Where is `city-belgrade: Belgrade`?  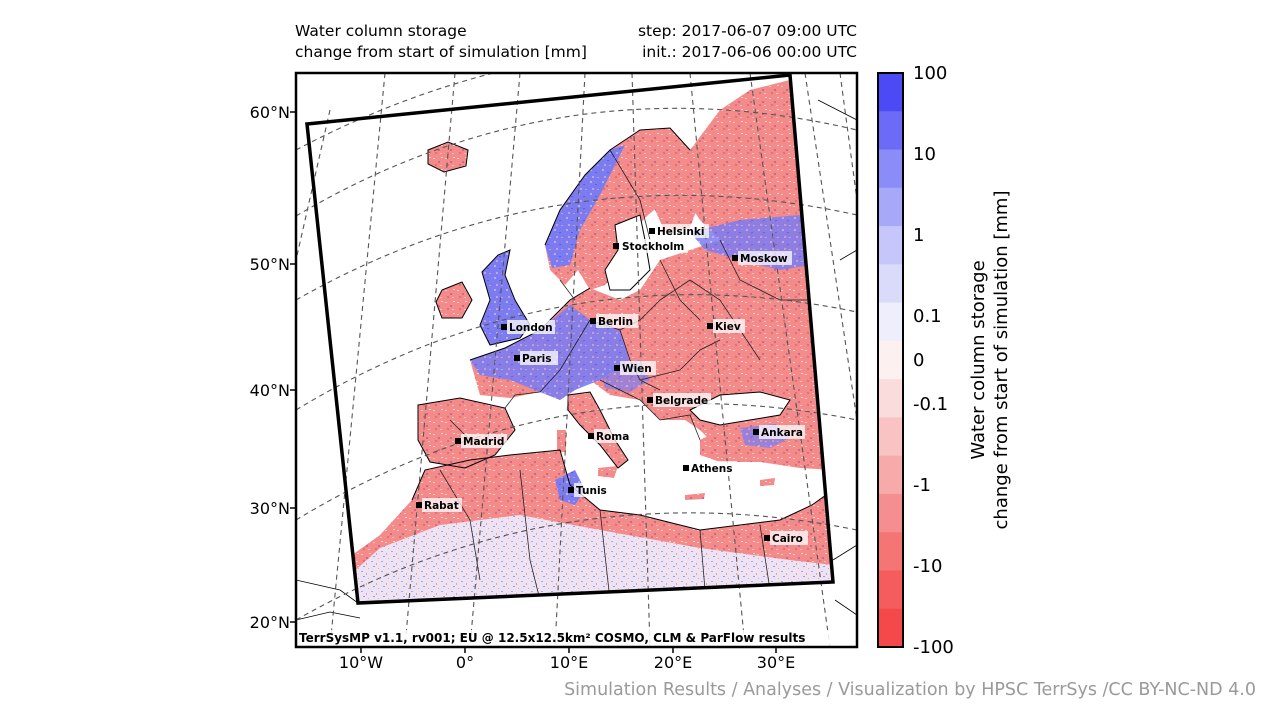
city-belgrade: Belgrade is located at coordinates (679, 400).